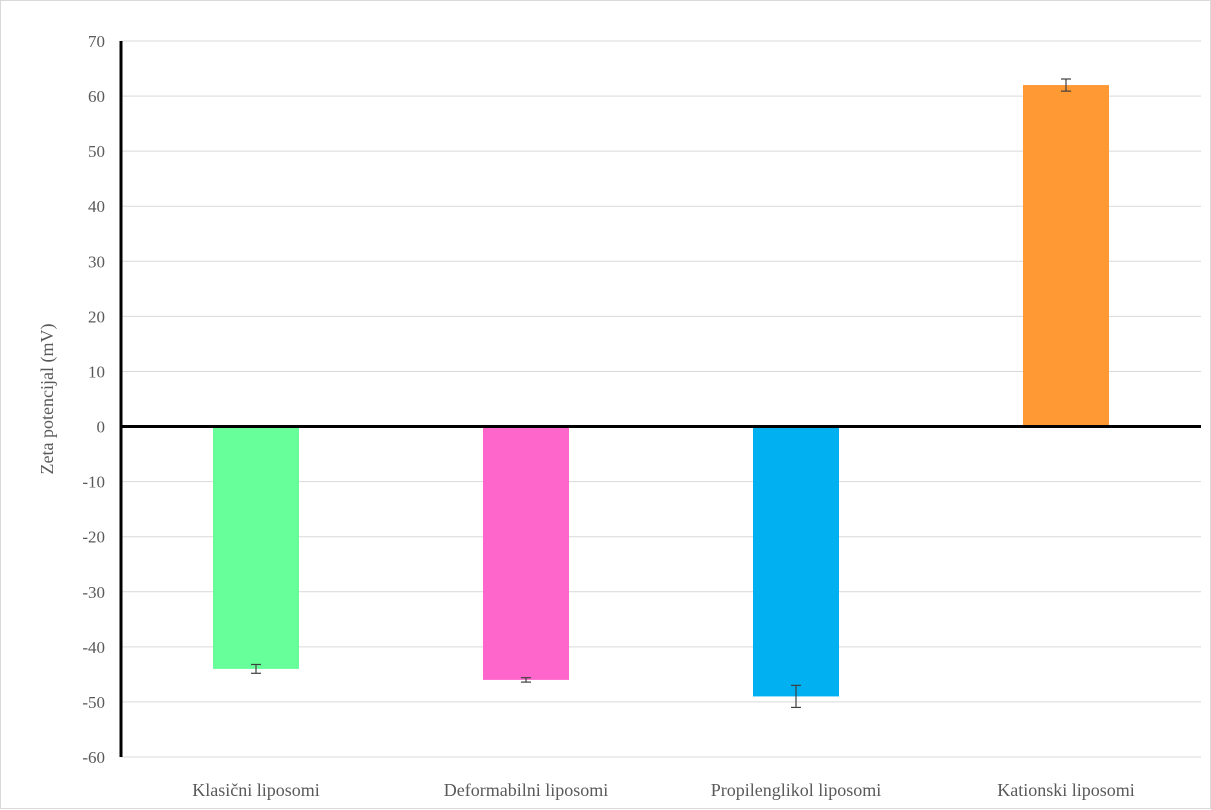 This screenshot has height=810, width=1211. What do you see at coordinates (93, 537) in the screenshot?
I see `y-tick-label: -20` at bounding box center [93, 537].